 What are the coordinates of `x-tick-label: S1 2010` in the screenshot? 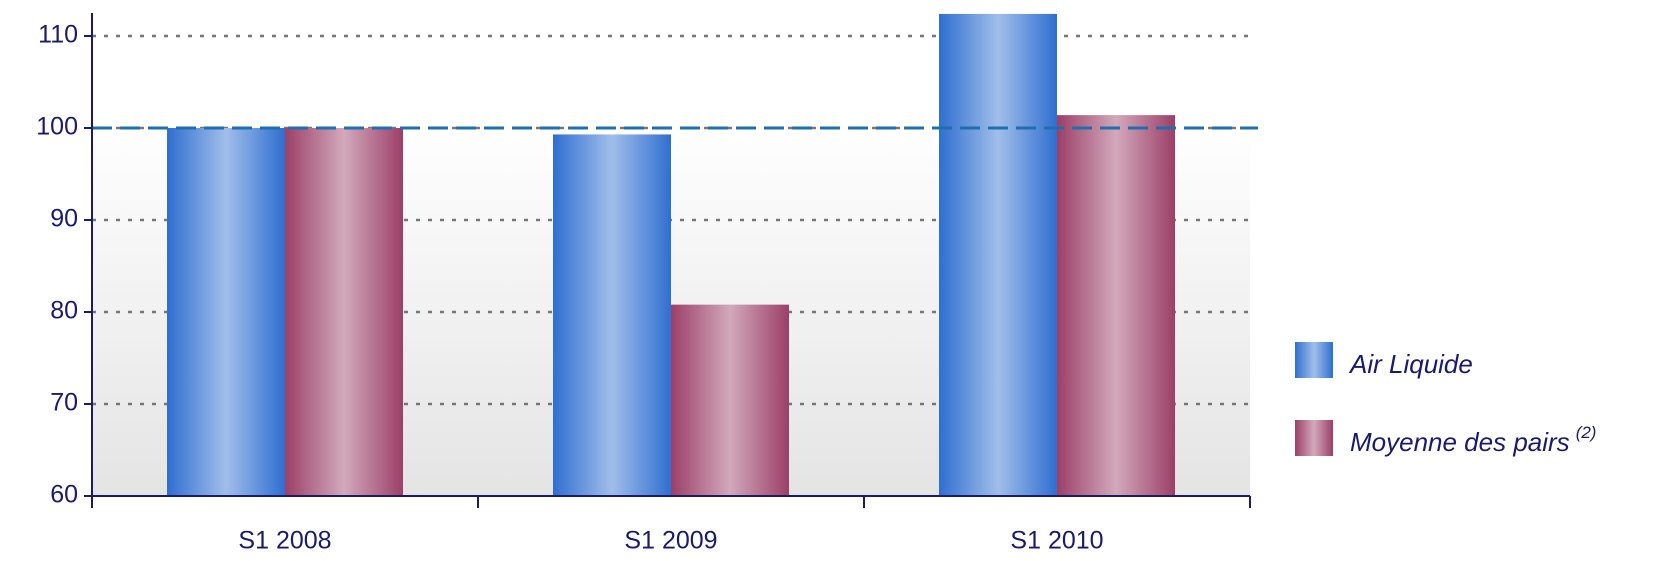 It's located at (1056, 541).